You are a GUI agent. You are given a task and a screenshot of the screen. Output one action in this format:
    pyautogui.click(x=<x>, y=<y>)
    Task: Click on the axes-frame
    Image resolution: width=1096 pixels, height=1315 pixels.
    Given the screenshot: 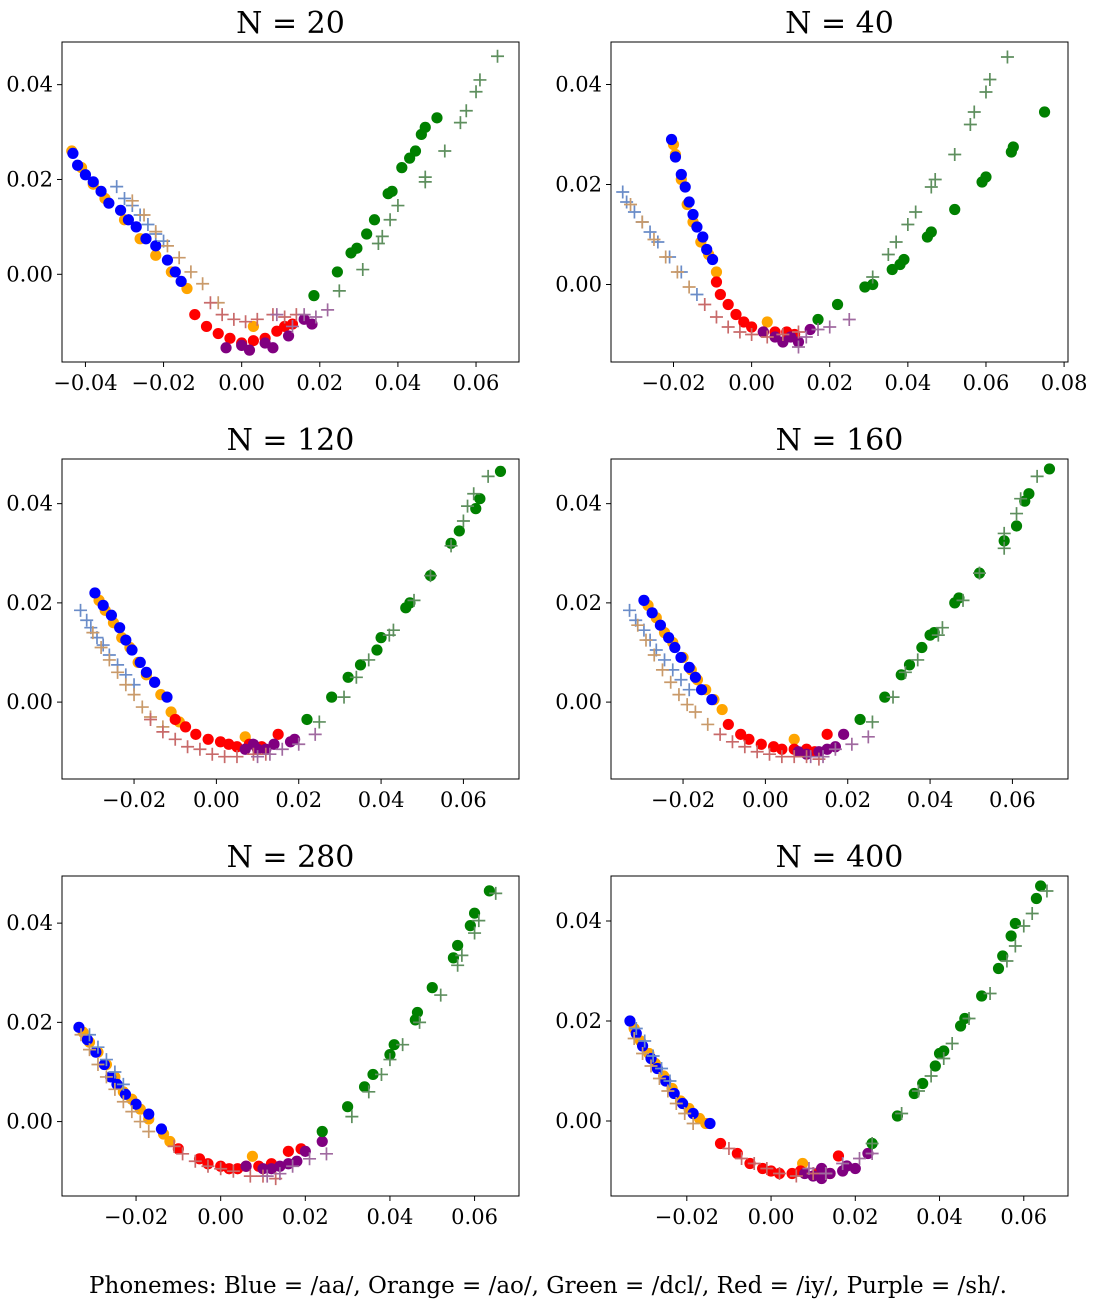 What is the action you would take?
    pyautogui.click(x=839, y=619)
    